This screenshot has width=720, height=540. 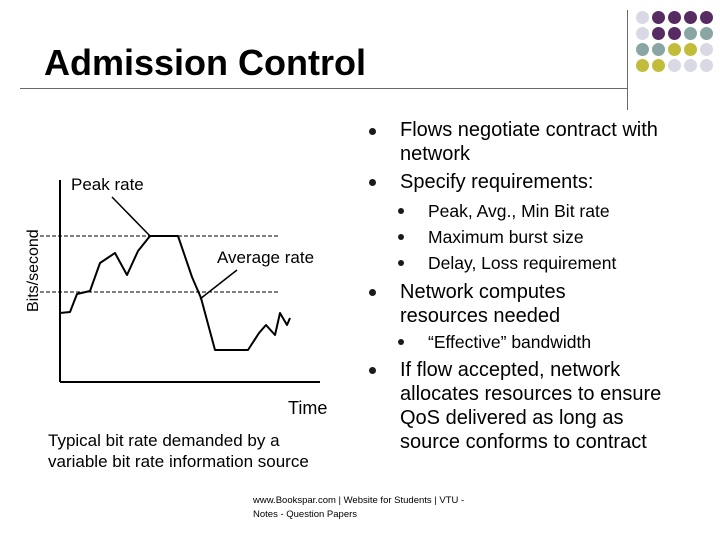 What do you see at coordinates (33, 270) in the screenshot?
I see `y-axis-label: Bits/second` at bounding box center [33, 270].